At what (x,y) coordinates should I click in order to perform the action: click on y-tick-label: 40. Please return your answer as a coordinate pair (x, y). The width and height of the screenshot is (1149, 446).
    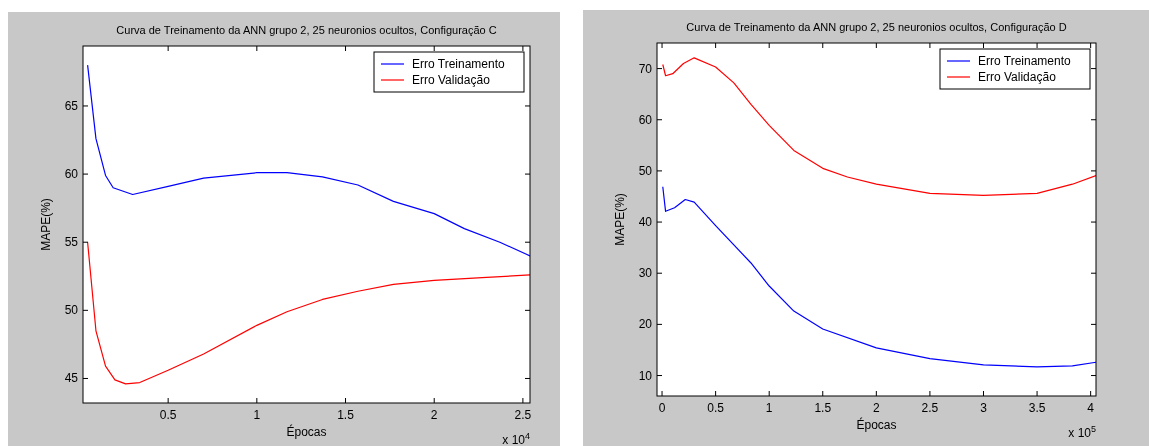
    Looking at the image, I should click on (645, 222).